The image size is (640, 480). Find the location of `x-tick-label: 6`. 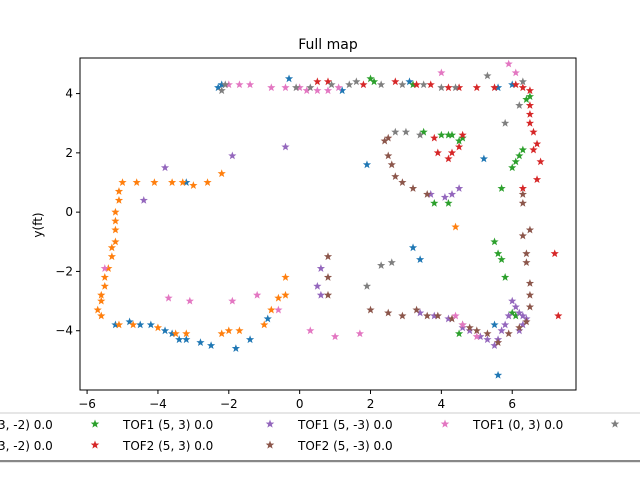

x-tick-label: 6 is located at coordinates (512, 404).